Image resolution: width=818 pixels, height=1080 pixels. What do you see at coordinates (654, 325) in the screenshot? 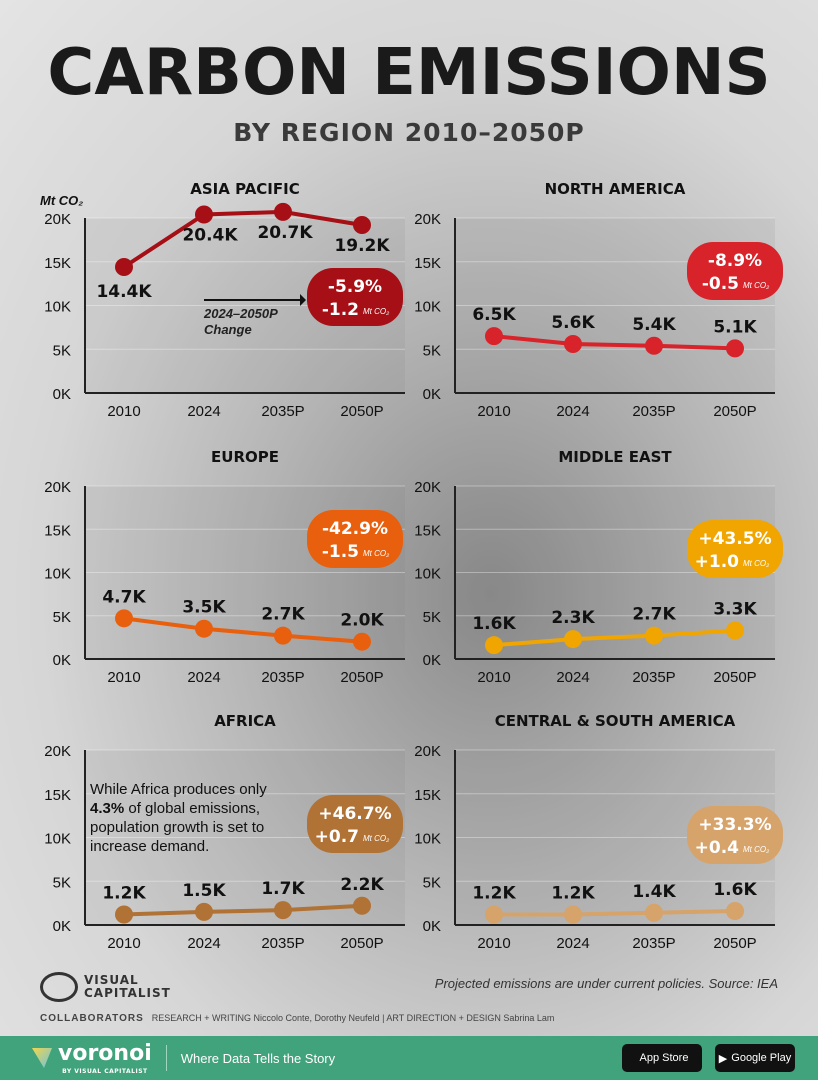
I see `data-label: 5.4K` at bounding box center [654, 325].